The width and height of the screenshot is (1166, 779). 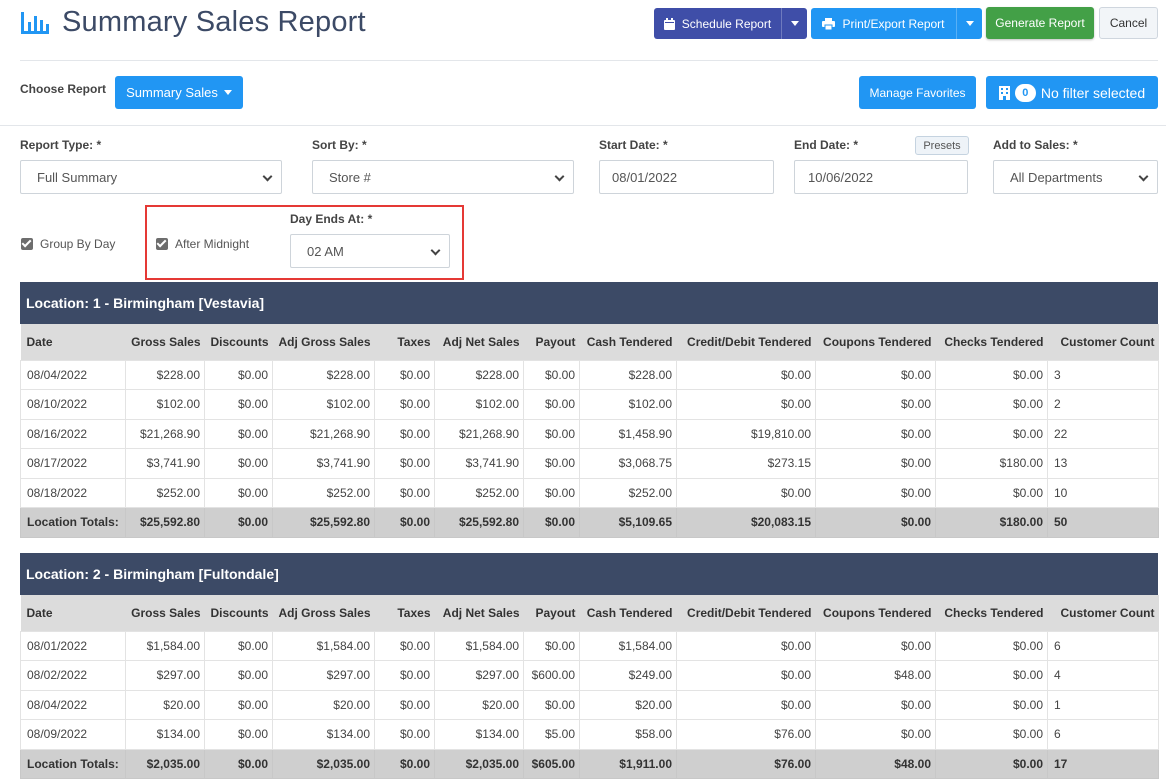 I want to click on total-customer-count: 17, so click(x=1103, y=763).